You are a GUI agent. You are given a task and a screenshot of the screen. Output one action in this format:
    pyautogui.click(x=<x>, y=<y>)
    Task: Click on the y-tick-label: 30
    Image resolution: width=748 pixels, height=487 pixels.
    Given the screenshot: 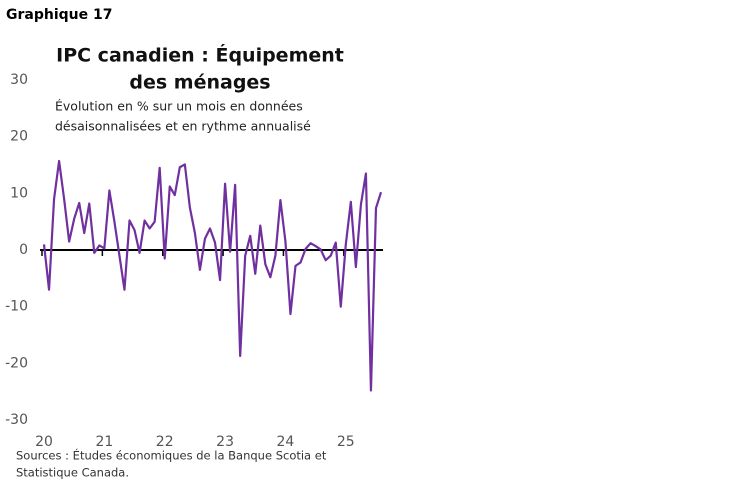 What is the action you would take?
    pyautogui.click(x=19, y=80)
    